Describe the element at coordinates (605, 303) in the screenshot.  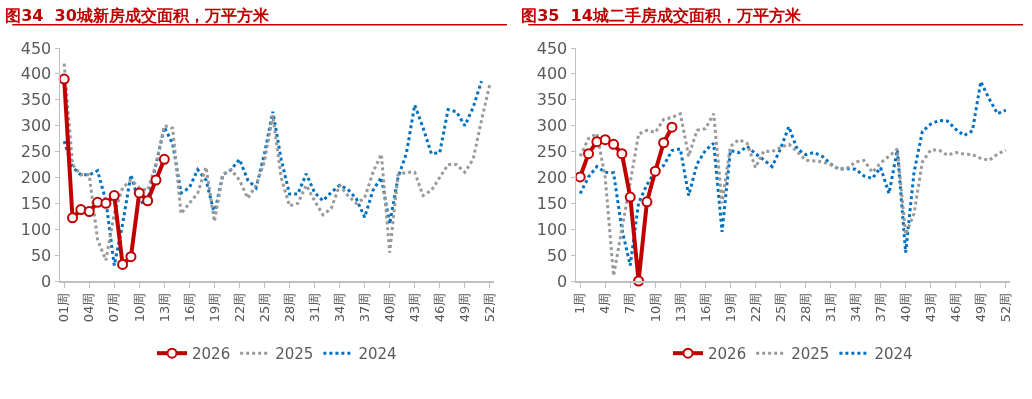
I see `x-tick-label: 4周` at that location.